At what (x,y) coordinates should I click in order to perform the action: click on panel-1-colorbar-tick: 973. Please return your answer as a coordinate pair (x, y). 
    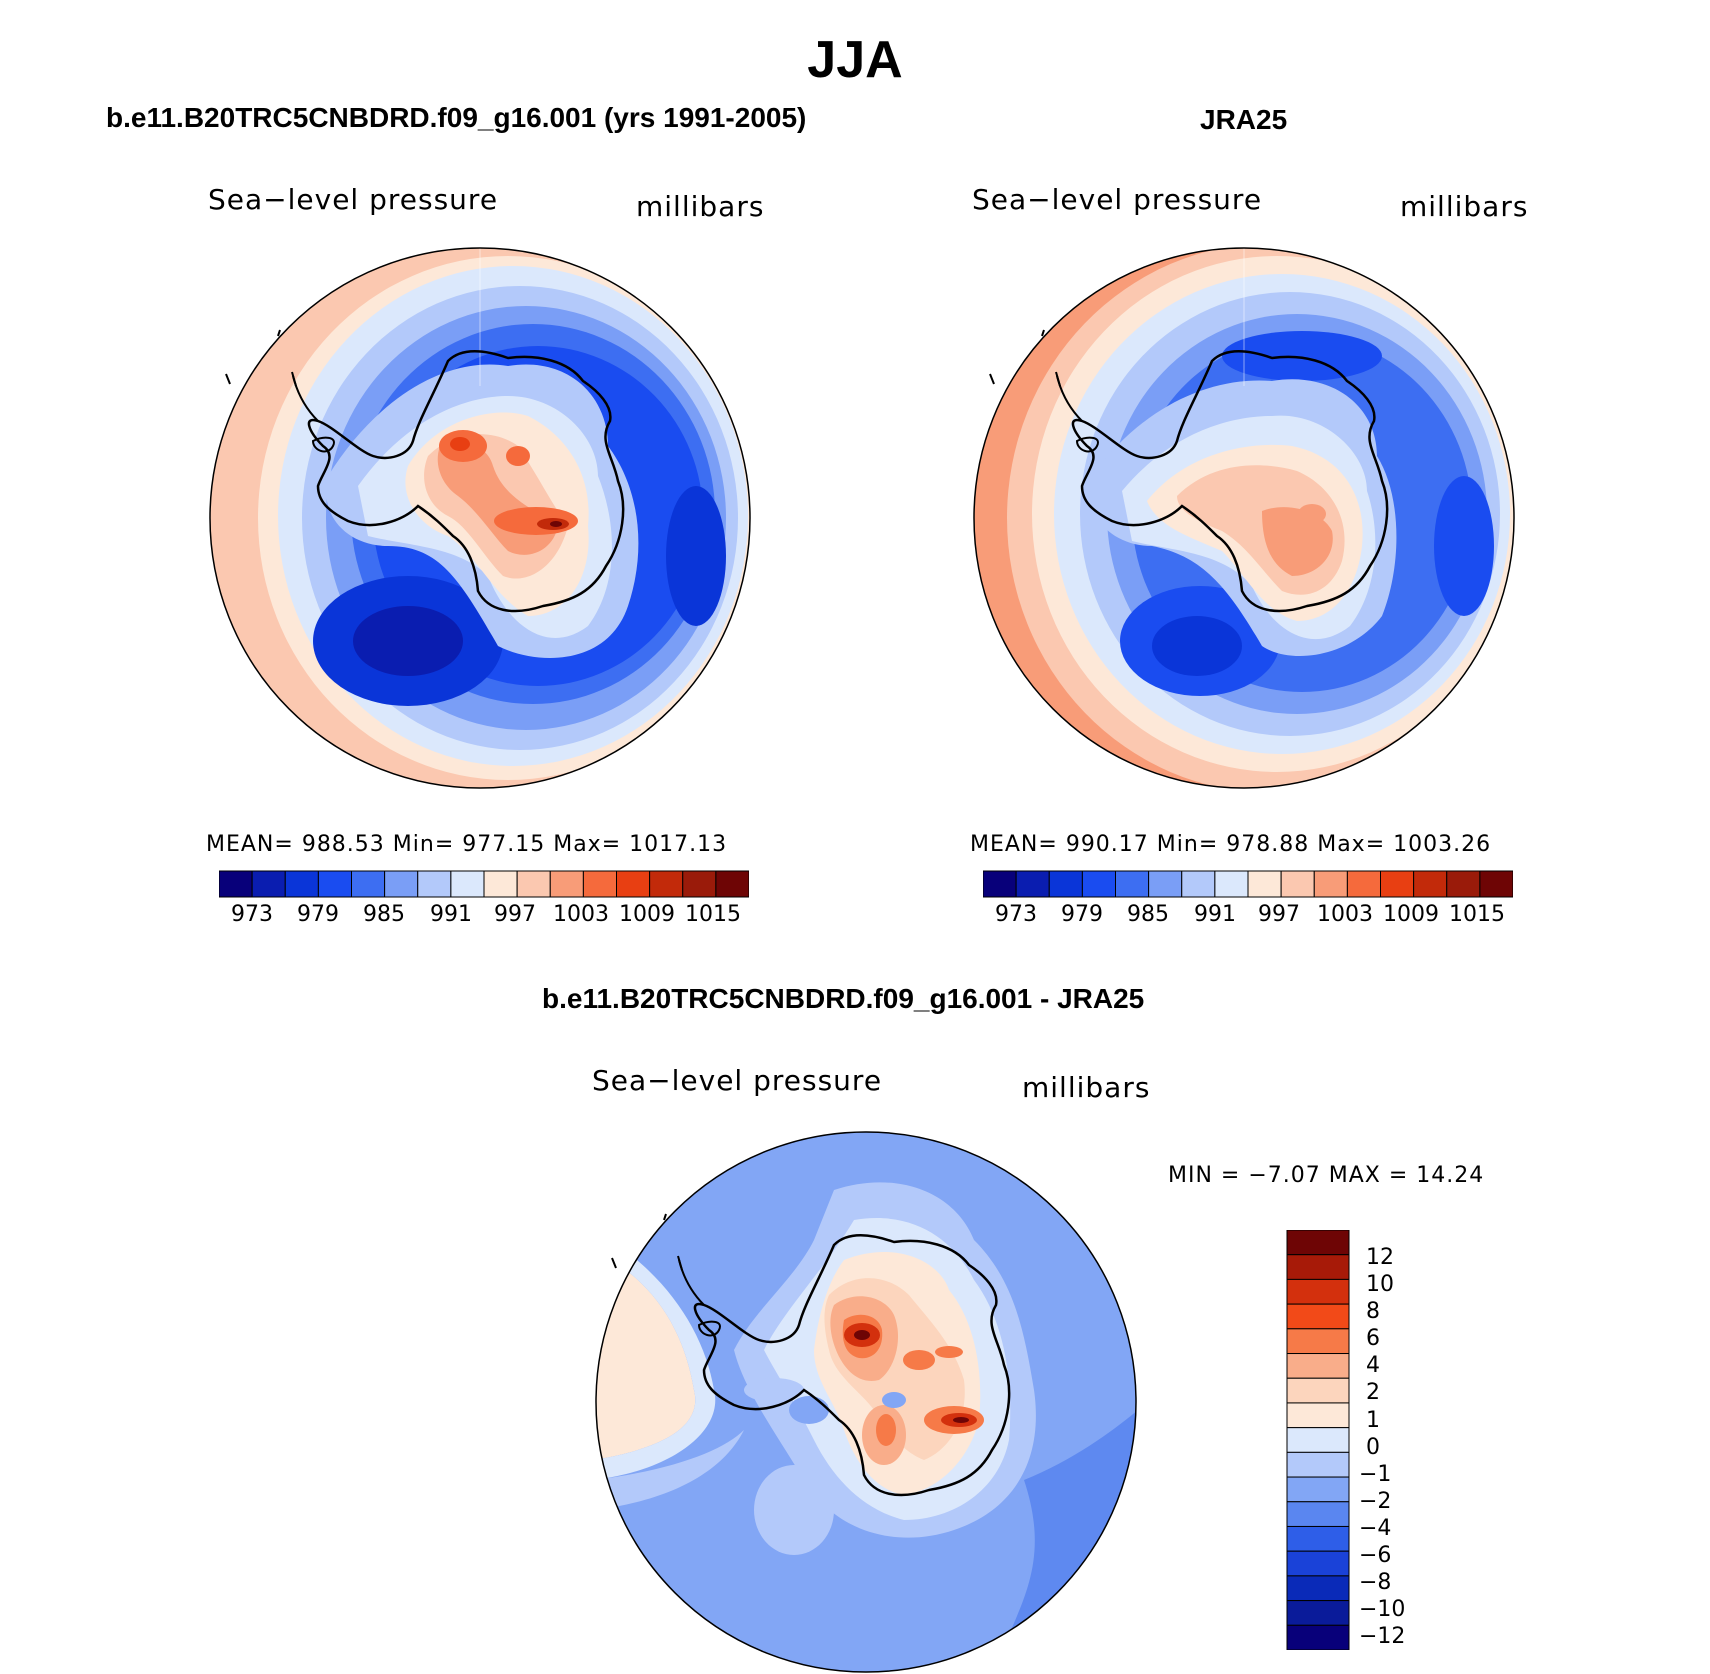
    Looking at the image, I should click on (252, 914).